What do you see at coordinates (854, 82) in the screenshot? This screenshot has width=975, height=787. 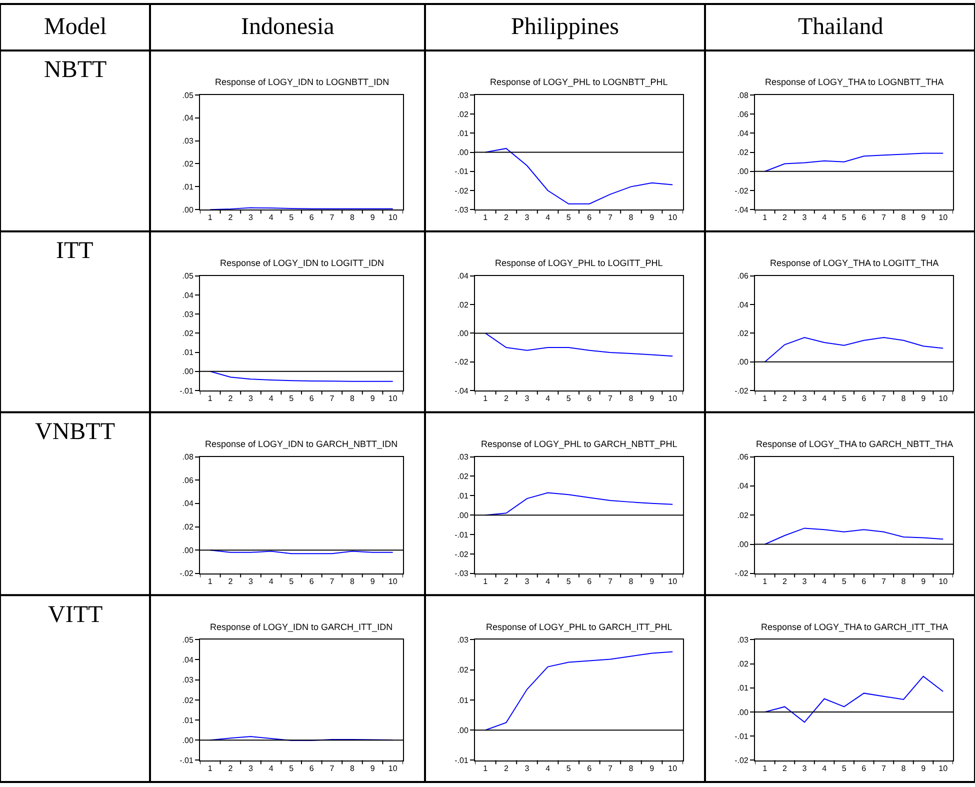 I see `chart-title: Response of LOGY_THA to LOGNBTT_THA` at bounding box center [854, 82].